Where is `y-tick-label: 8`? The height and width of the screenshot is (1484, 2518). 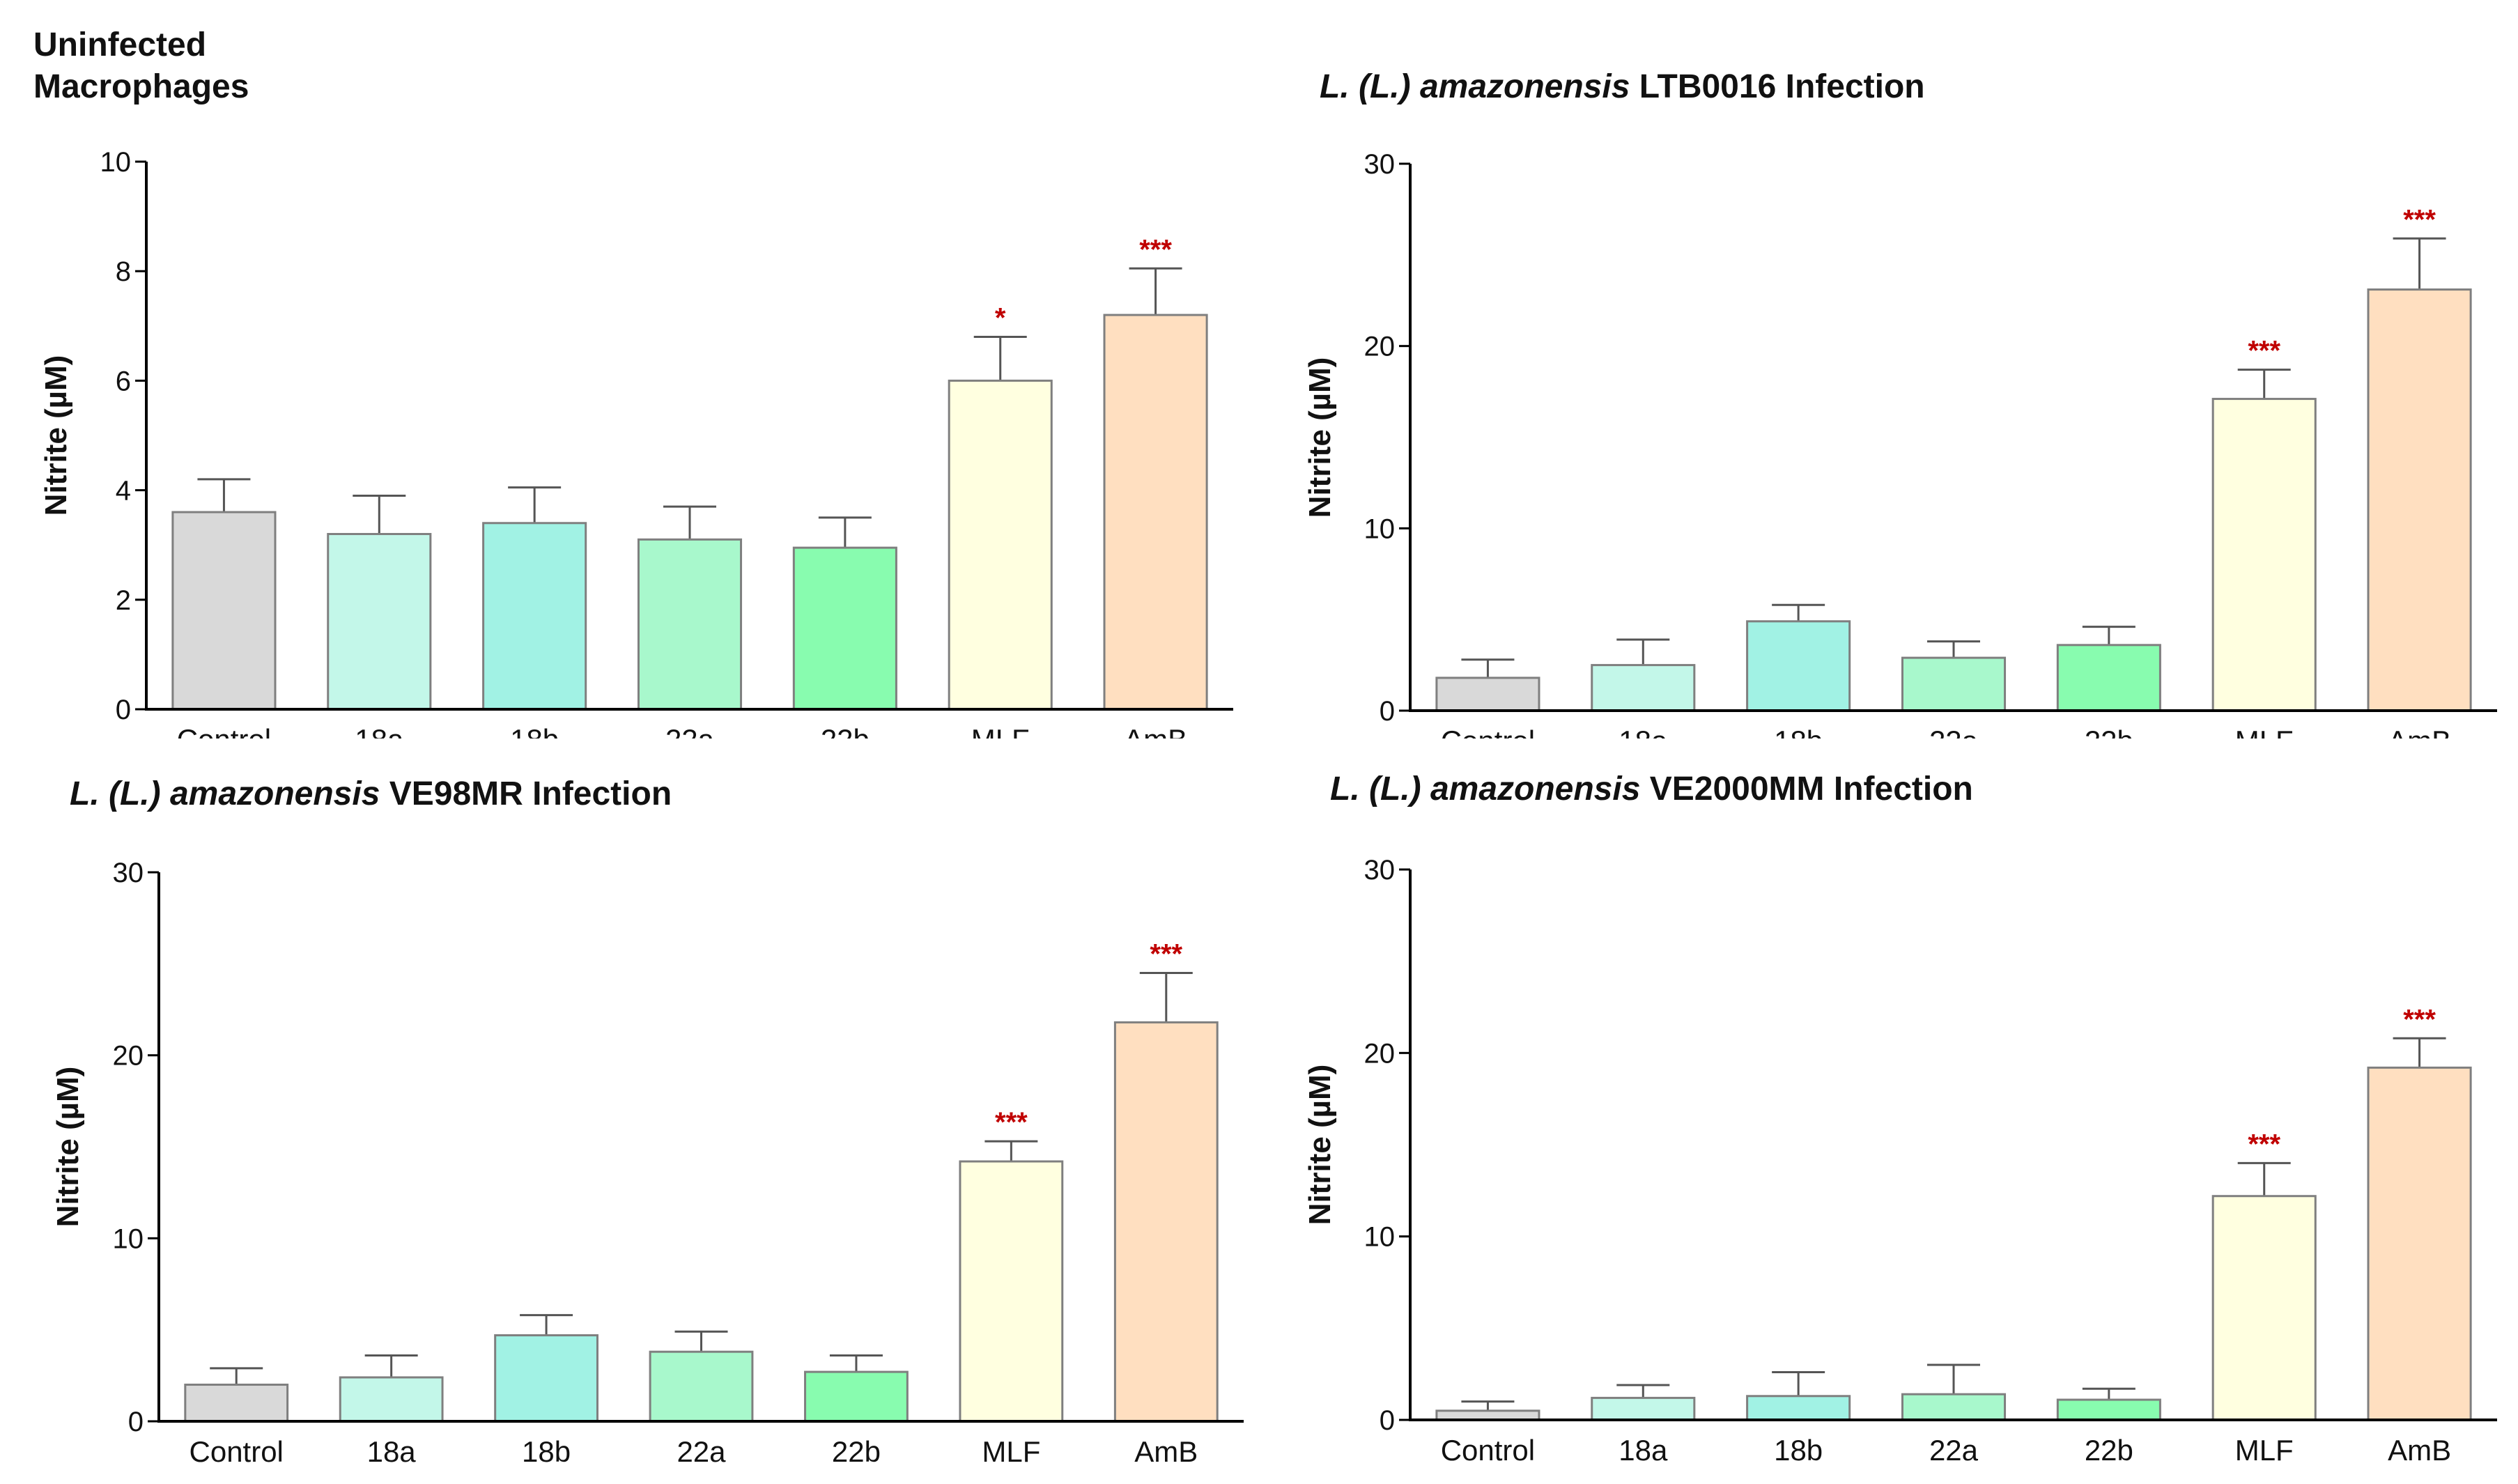
y-tick-label: 8 is located at coordinates (123, 271).